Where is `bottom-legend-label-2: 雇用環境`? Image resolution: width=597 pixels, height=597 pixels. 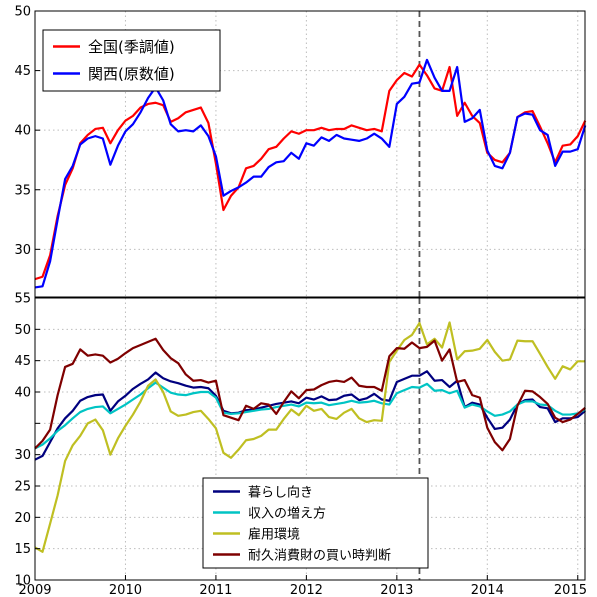 bottom-legend-label-2: 雇用環境 is located at coordinates (274, 534).